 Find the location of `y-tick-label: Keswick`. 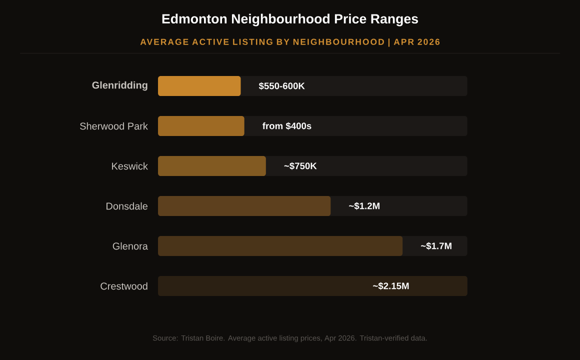

y-tick-label: Keswick is located at coordinates (130, 166).